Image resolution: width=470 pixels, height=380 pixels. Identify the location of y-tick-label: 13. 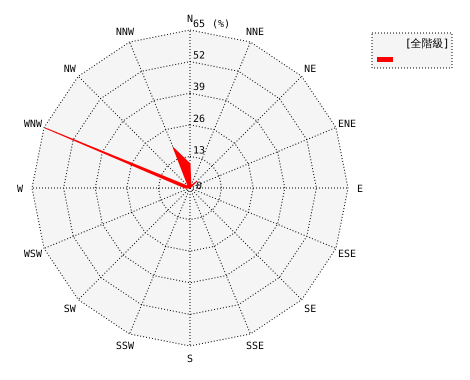
(199, 150).